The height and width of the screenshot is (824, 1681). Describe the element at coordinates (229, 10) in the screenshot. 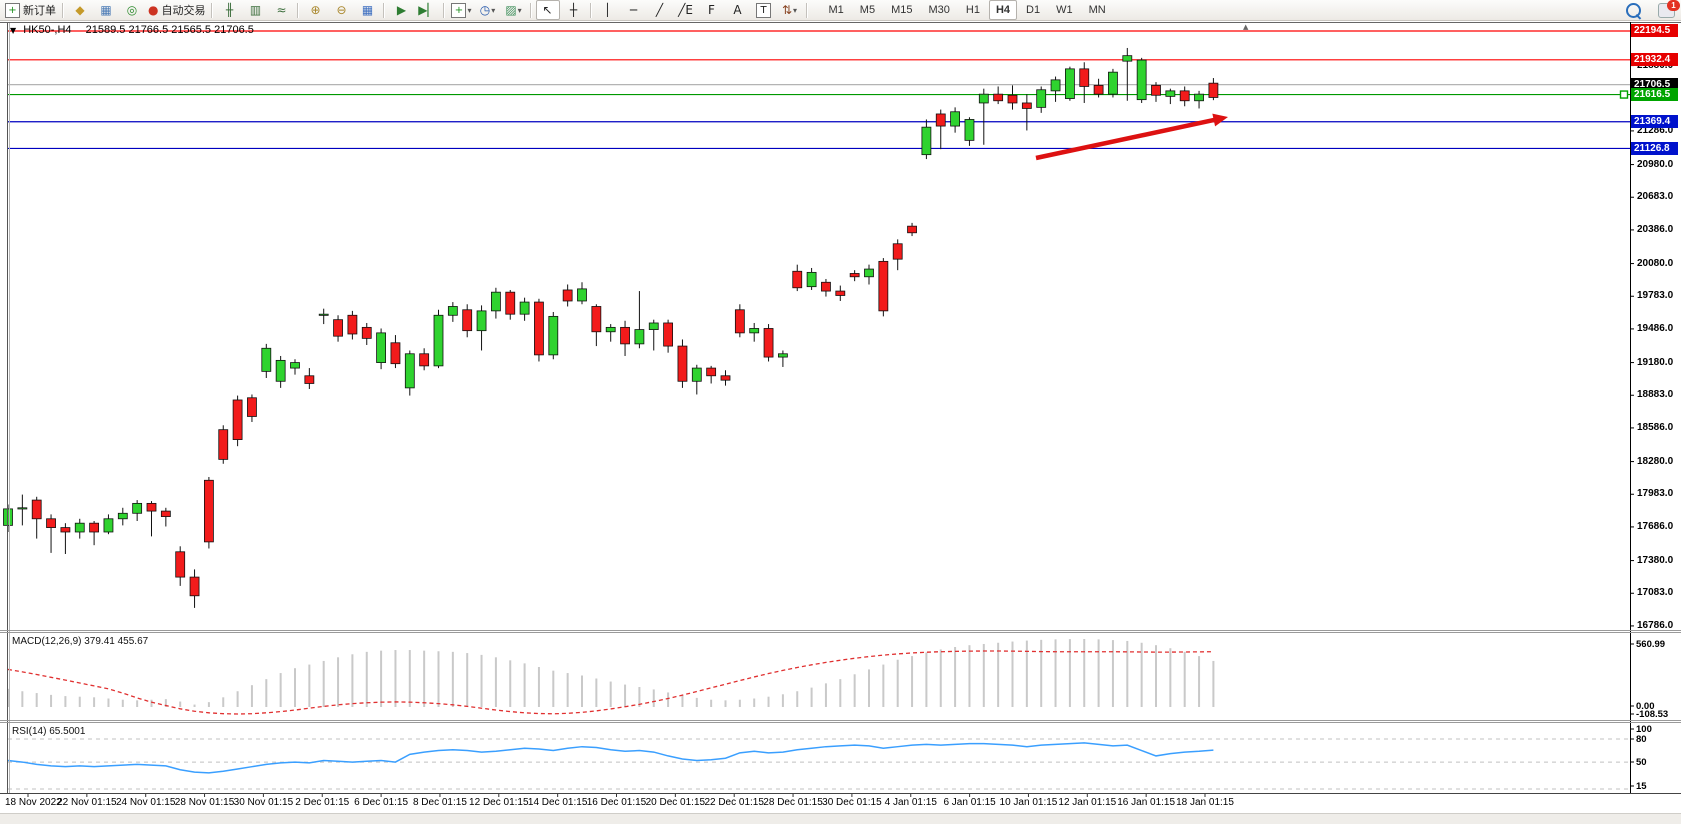

I see `bar-chart-button: ╫` at that location.